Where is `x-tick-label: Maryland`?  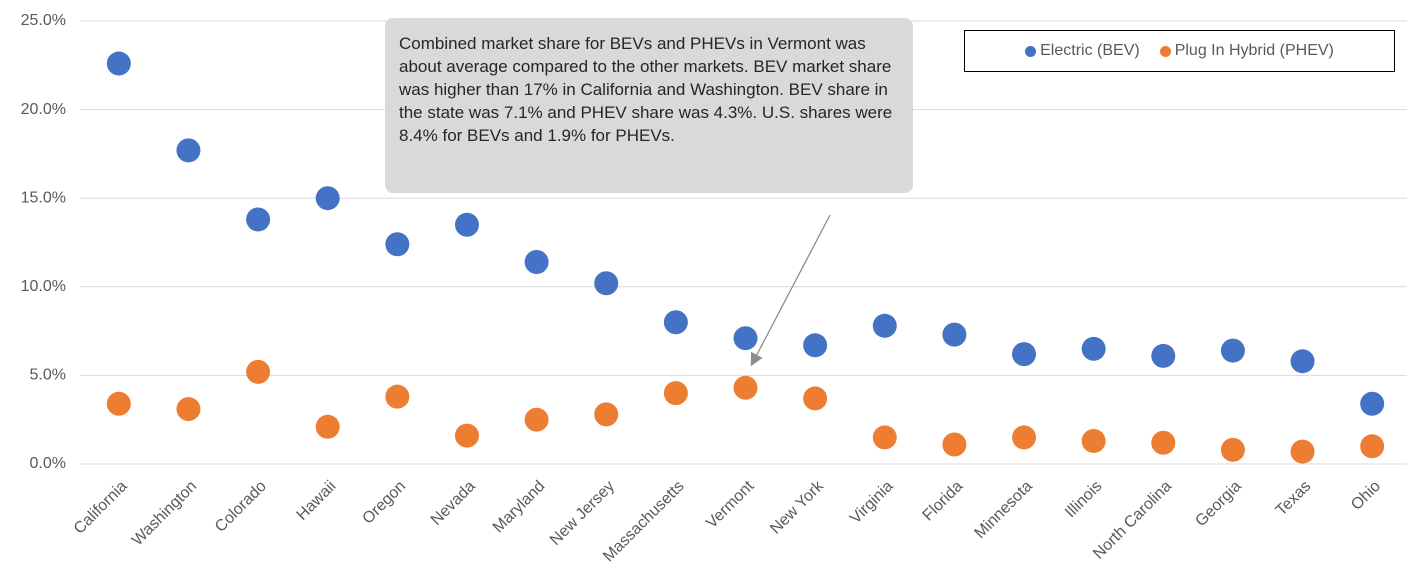
x-tick-label: Maryland is located at coordinates (519, 507).